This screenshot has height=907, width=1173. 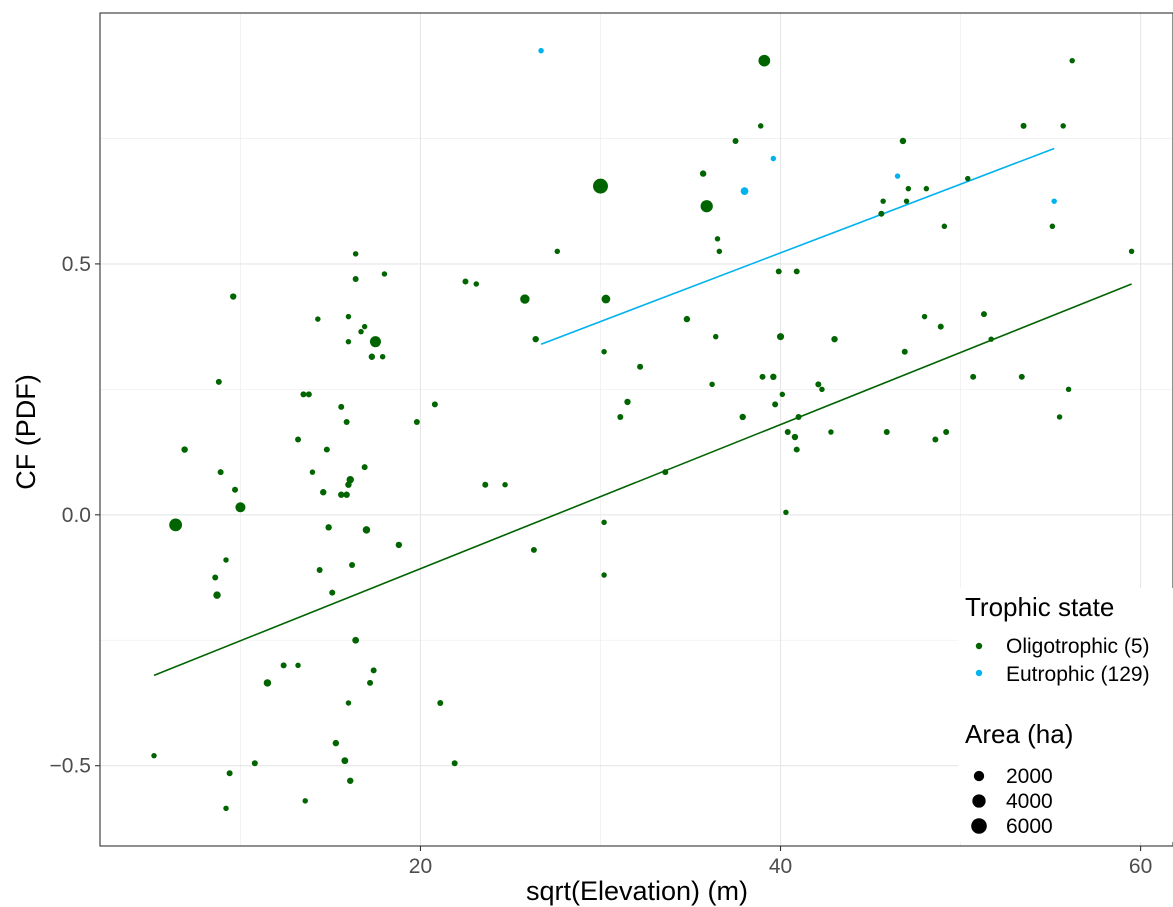 What do you see at coordinates (1029, 776) in the screenshot?
I see `size-legend-label-2000: 2000` at bounding box center [1029, 776].